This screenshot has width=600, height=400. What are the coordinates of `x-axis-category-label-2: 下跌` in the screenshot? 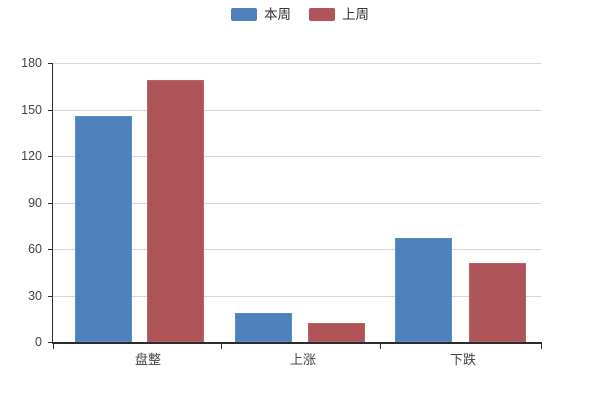 It's located at (463, 359).